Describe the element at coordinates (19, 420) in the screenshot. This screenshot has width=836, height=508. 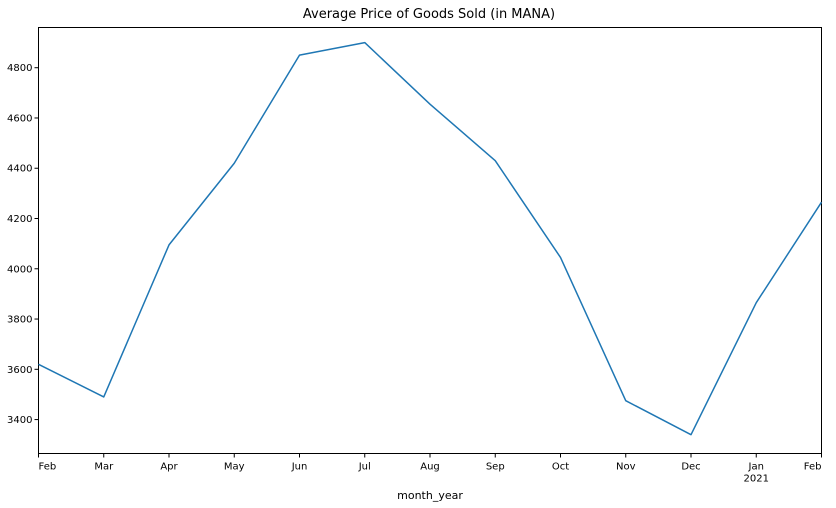
I see `y-tick-label: 3400` at that location.